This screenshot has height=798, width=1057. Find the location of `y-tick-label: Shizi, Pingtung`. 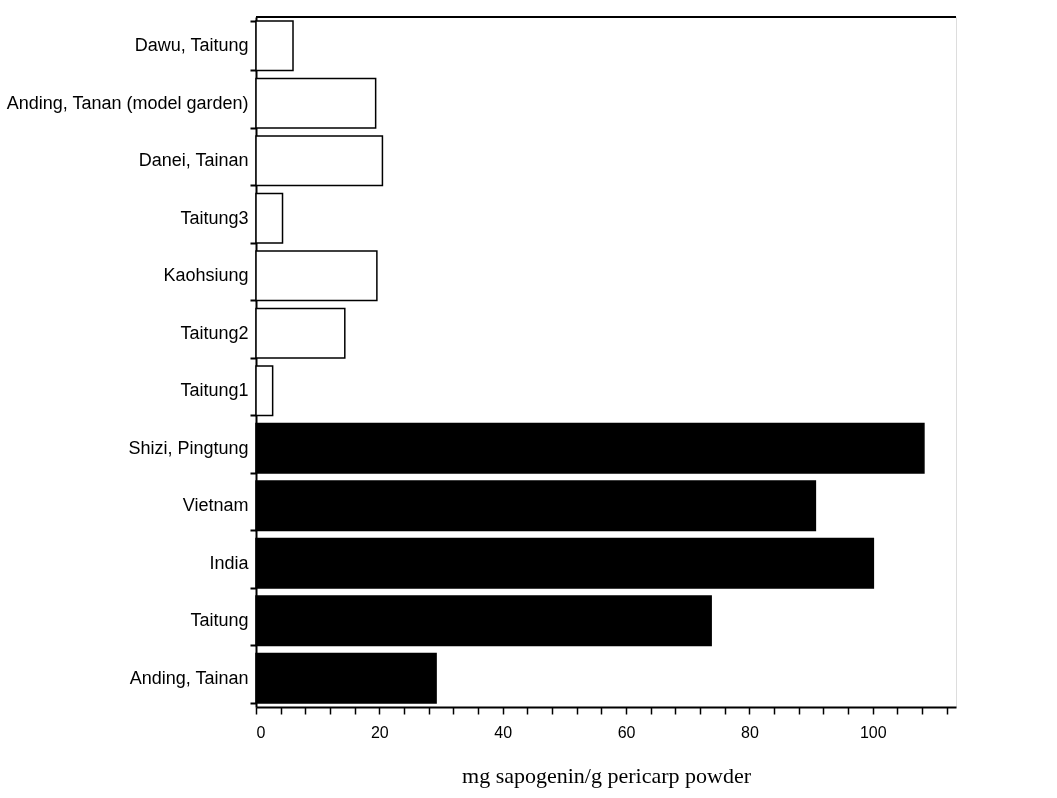

y-tick-label: Shizi, Pingtung is located at coordinates (188, 447).